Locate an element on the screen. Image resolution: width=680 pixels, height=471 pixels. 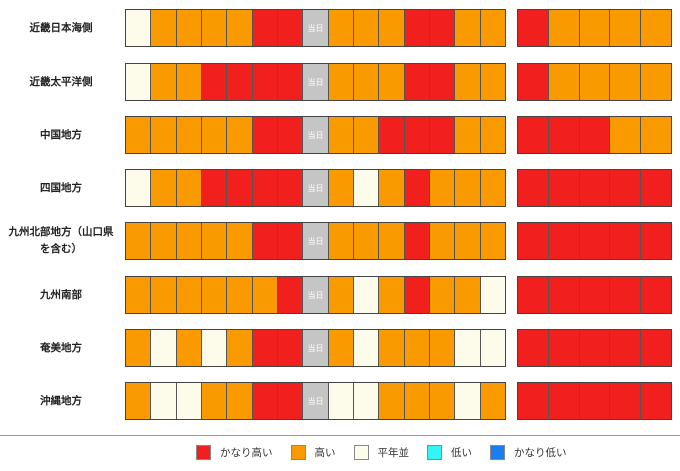
legend-item: かなり低い is located at coordinates (528, 452).